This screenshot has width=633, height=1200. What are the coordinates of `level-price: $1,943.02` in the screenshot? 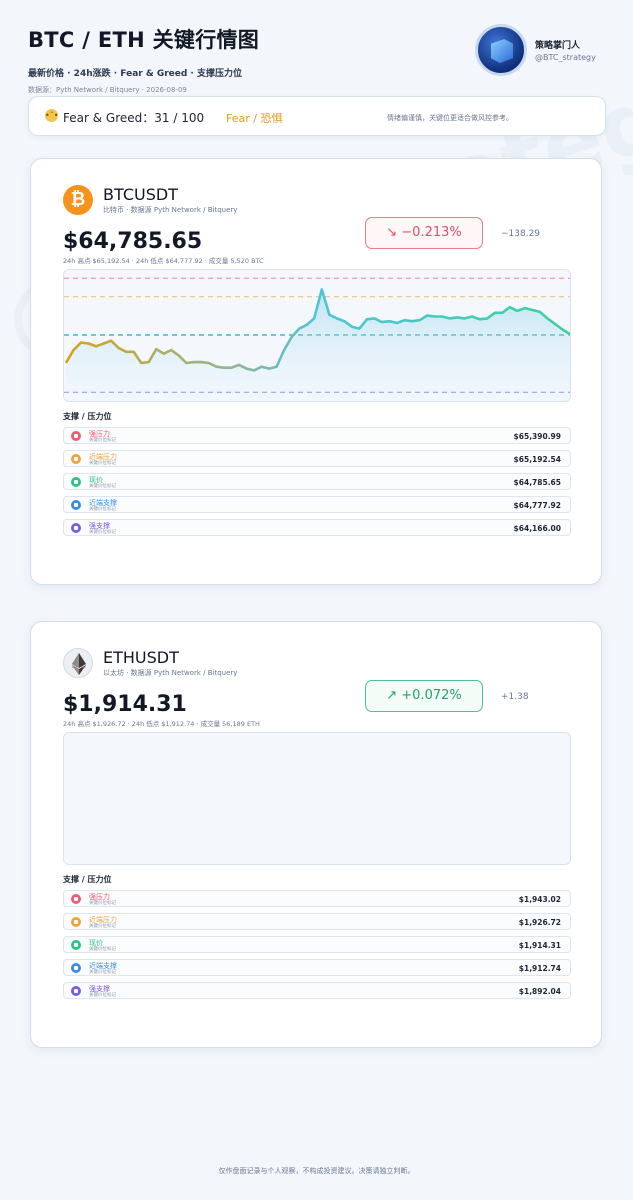 It's located at (539, 899).